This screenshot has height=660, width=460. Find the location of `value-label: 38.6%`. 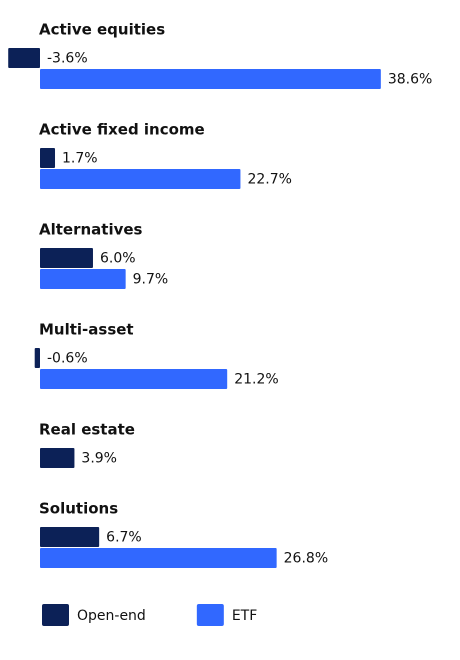

value-label: 38.6% is located at coordinates (410, 80).